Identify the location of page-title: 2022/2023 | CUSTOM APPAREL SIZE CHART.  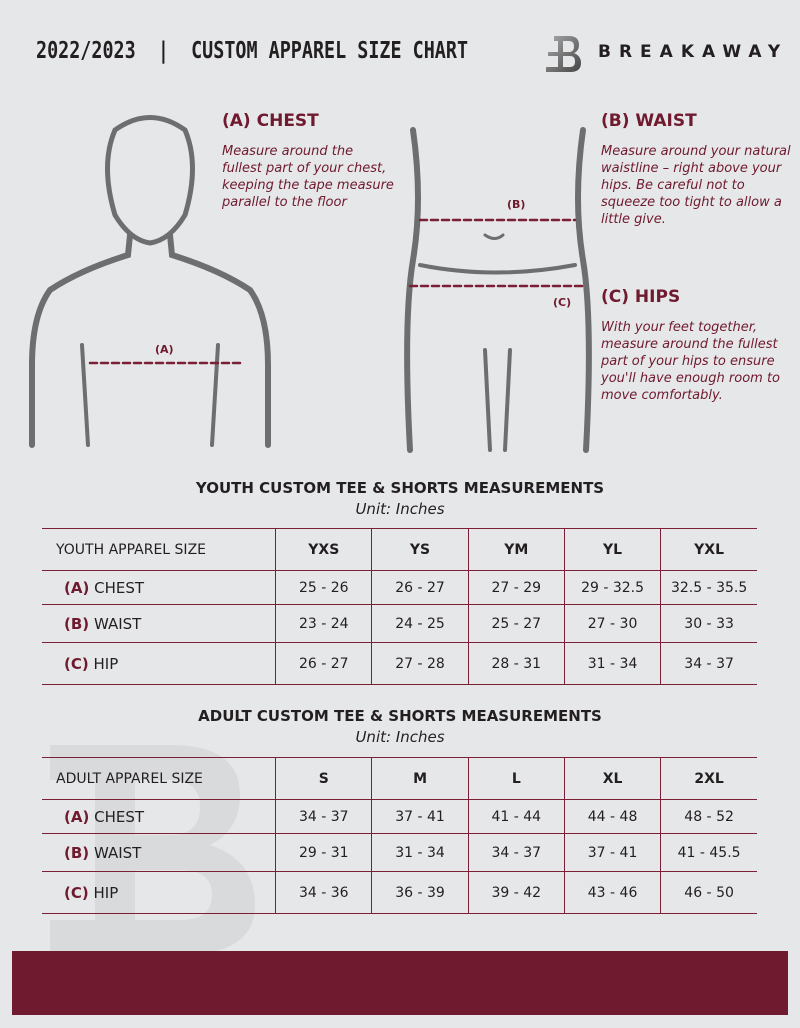
(252, 51).